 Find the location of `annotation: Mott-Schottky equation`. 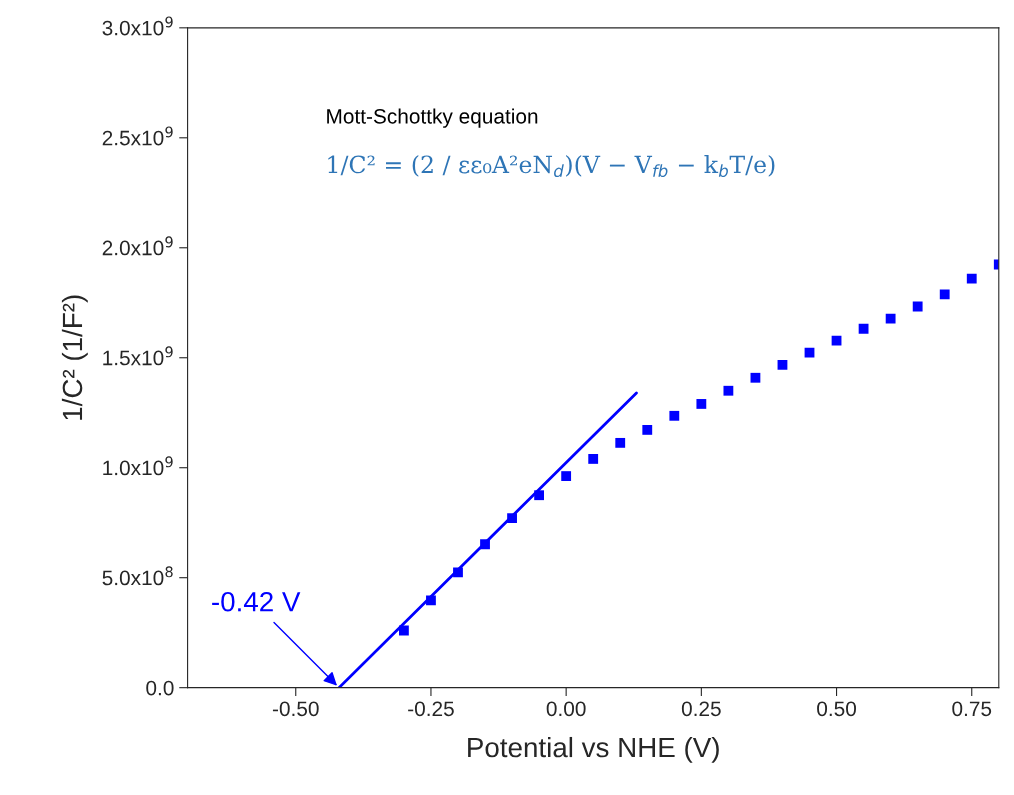

annotation: Mott-Schottky equation is located at coordinates (432, 118).